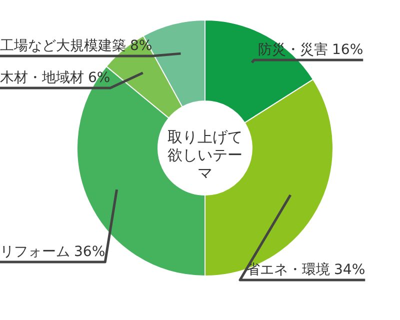 This screenshot has height=320, width=400. What do you see at coordinates (35, 252) in the screenshot?
I see `slice-label: リフォーム` at bounding box center [35, 252].